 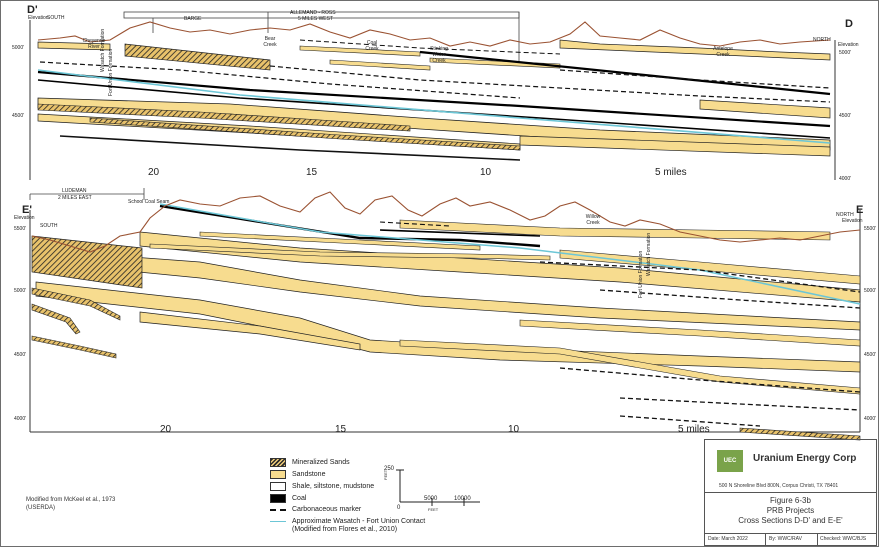 What do you see at coordinates (431, 499) in the screenshot?
I see `scale-5000: 5000` at bounding box center [431, 499].